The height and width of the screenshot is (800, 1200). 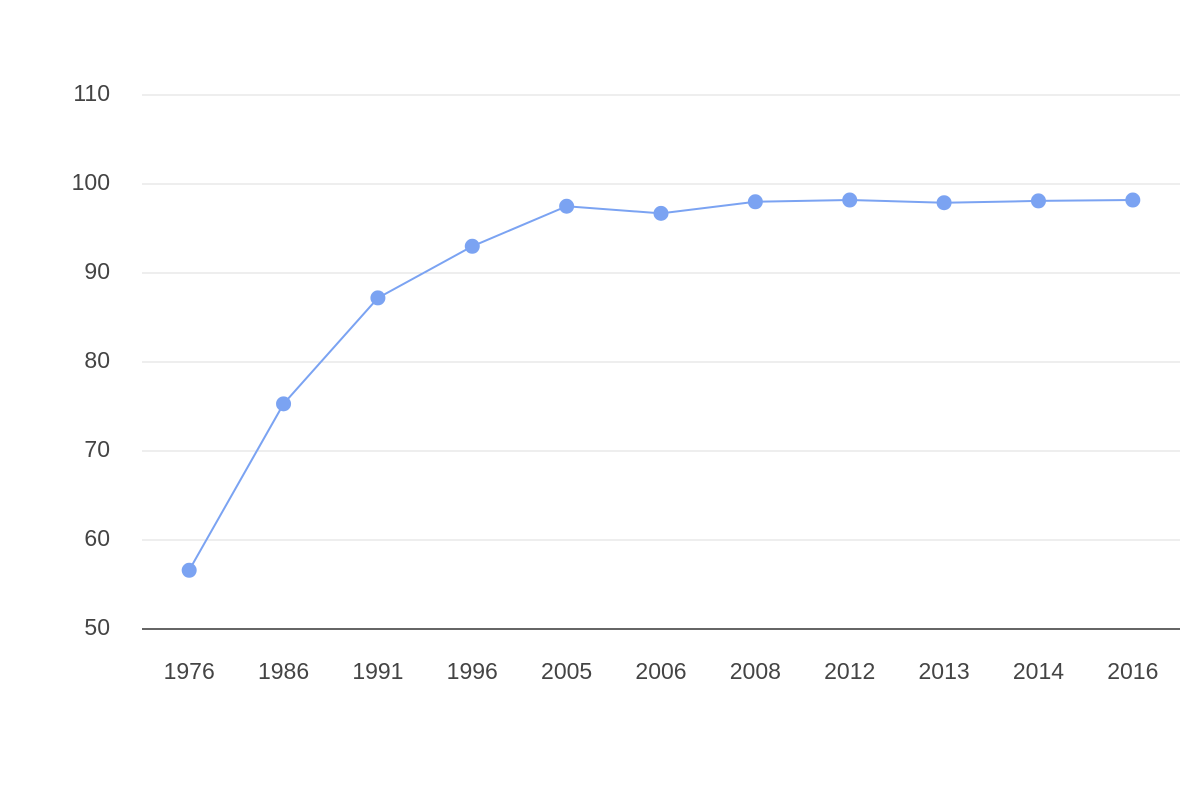 I want to click on x-tick-label: 2014, so click(x=1038, y=671).